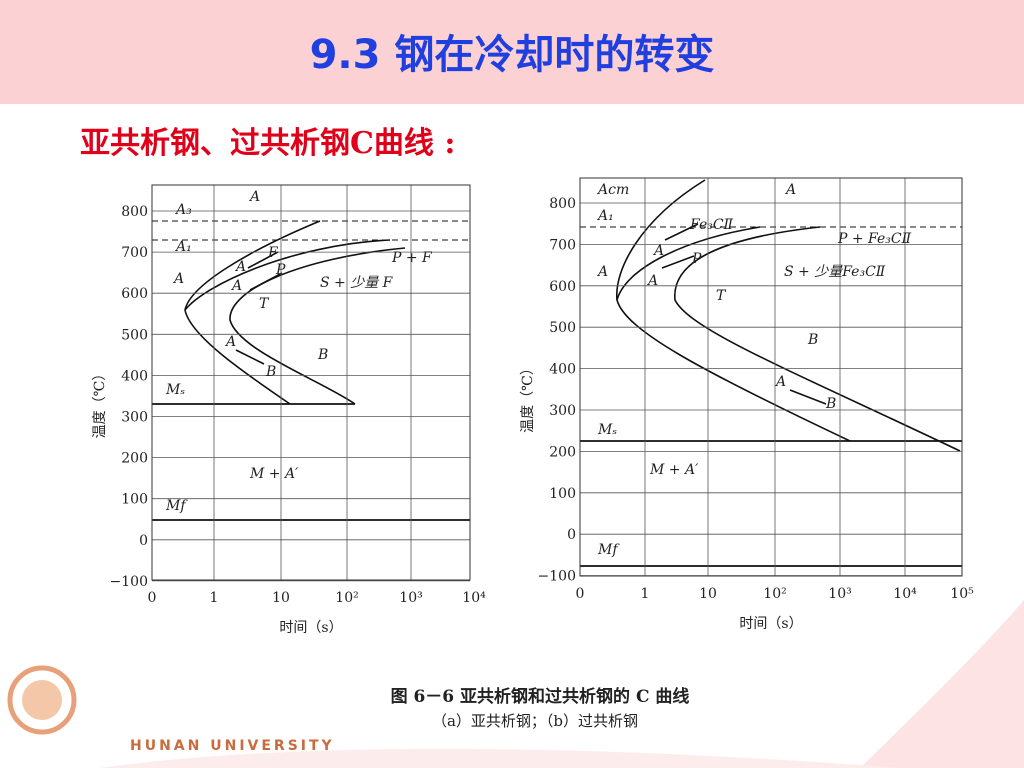 The image size is (1024, 768). I want to click on caption: 图 6－6 亚共析钢和过共析钢的 C 曲线, so click(540, 696).